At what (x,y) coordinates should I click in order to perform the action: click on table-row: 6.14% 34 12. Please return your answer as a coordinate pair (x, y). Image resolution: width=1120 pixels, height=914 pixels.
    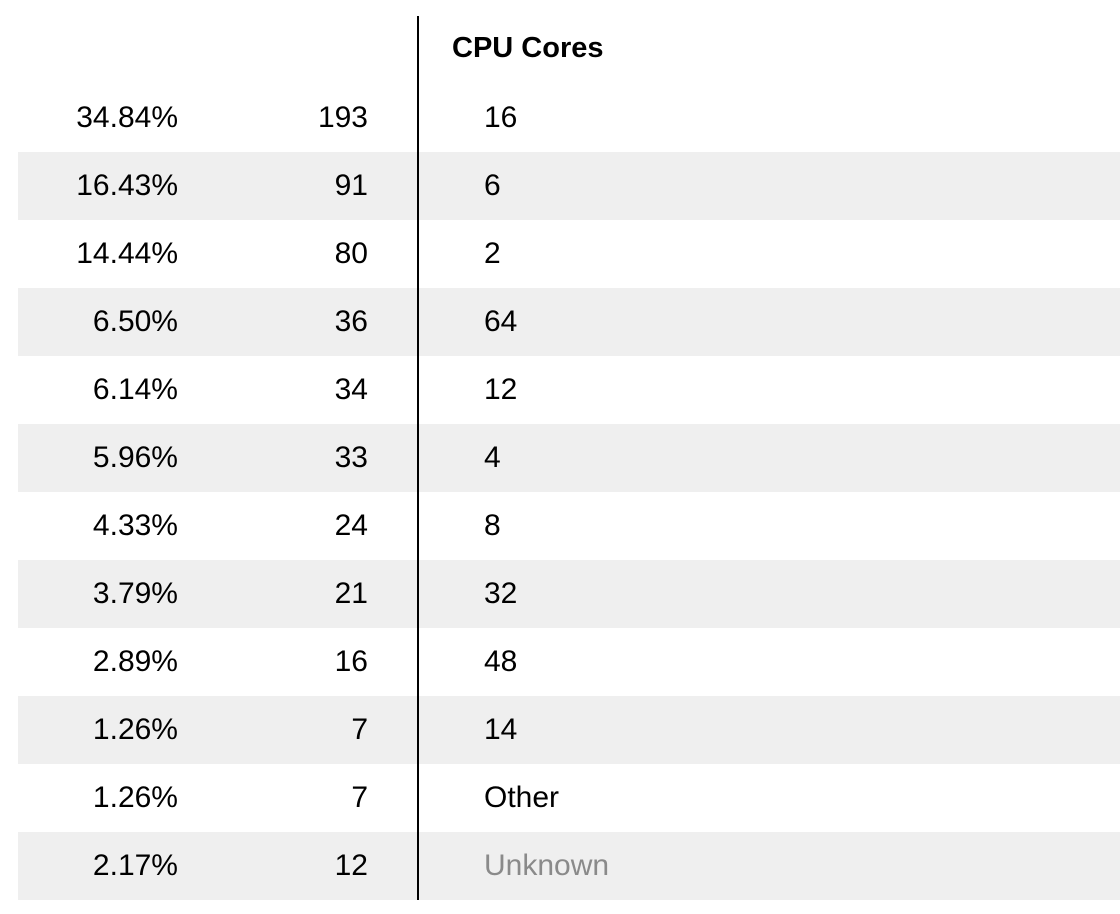
    Looking at the image, I should click on (569, 390).